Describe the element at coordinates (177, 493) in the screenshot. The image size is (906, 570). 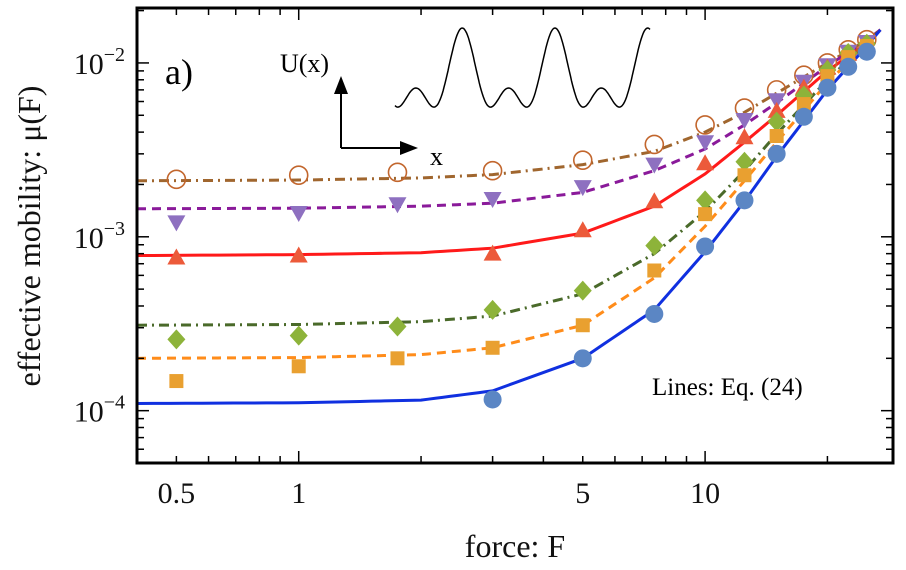
I see `x-tick-label: 0.5` at that location.